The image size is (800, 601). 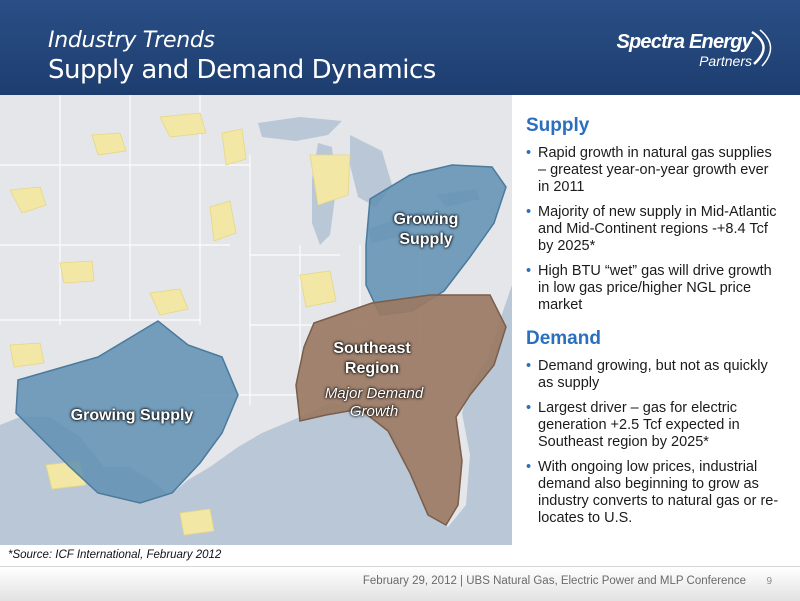 I want to click on company-logo: Spectra Energy Partners, so click(x=693, y=52).